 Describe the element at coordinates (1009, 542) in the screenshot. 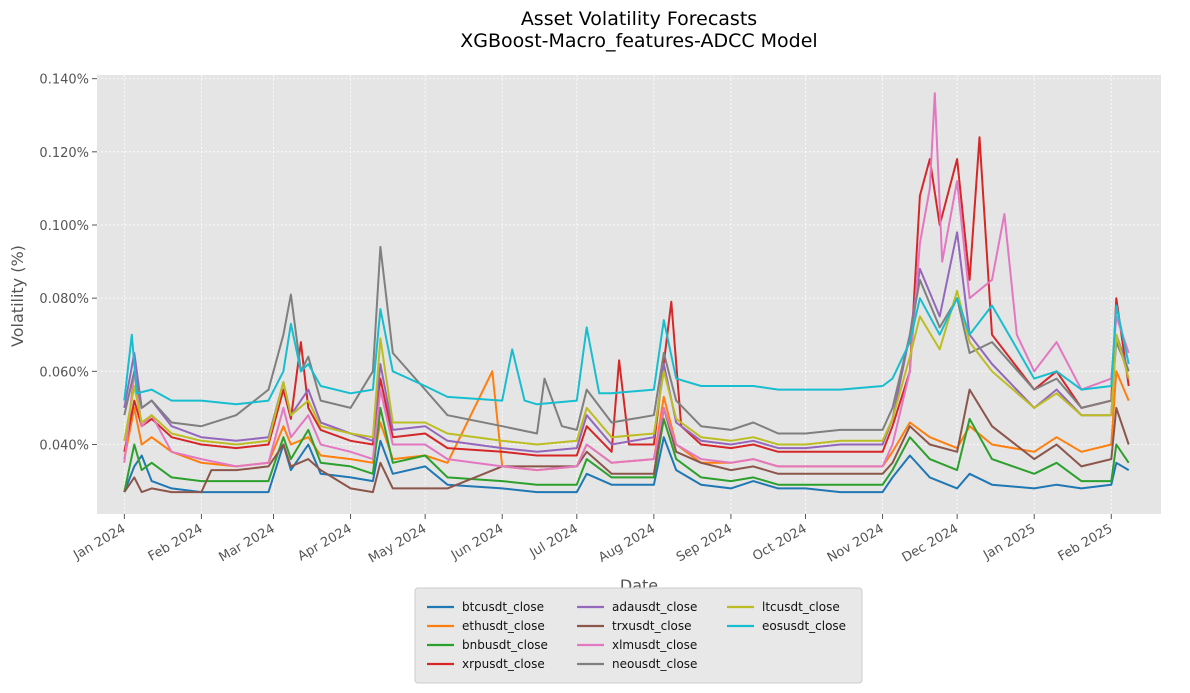

I see `x-tick-label: Jan 2025` at that location.